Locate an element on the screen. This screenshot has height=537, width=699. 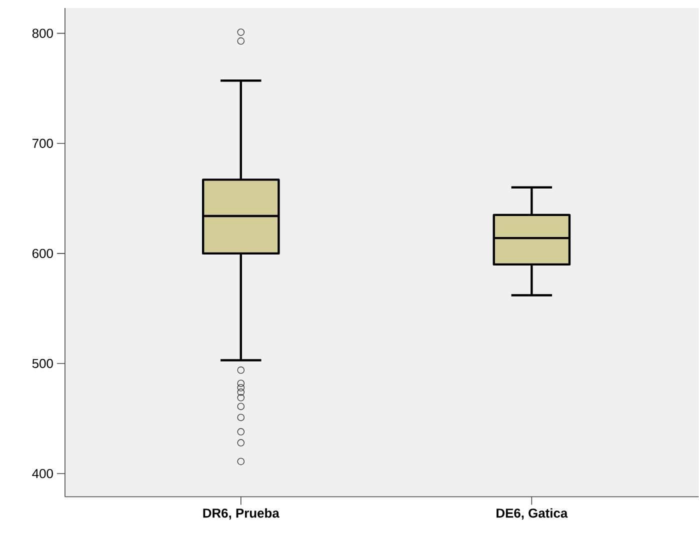
y-tick-label: 600 is located at coordinates (42, 253).